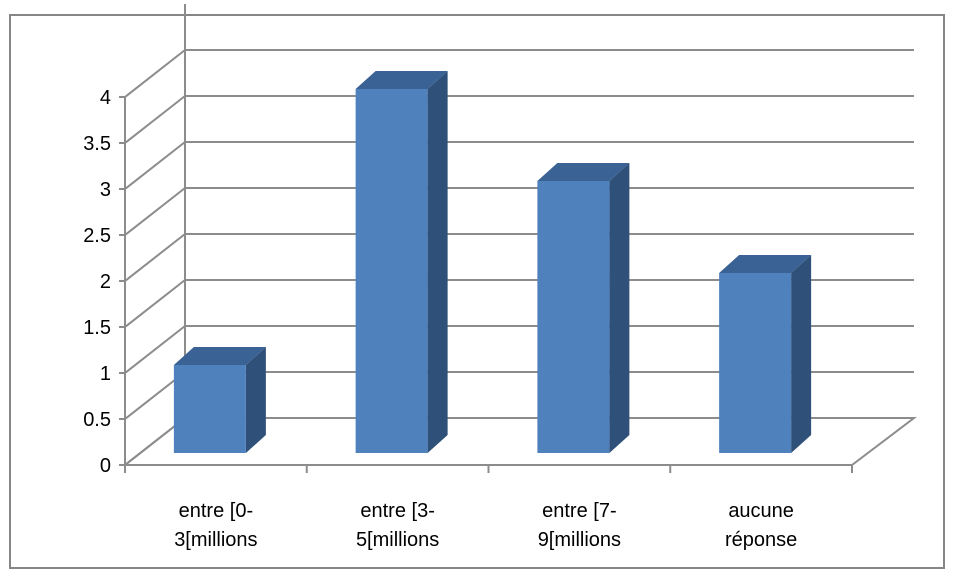  Describe the element at coordinates (397, 540) in the screenshot. I see `x-category-label: 5[millions` at that location.